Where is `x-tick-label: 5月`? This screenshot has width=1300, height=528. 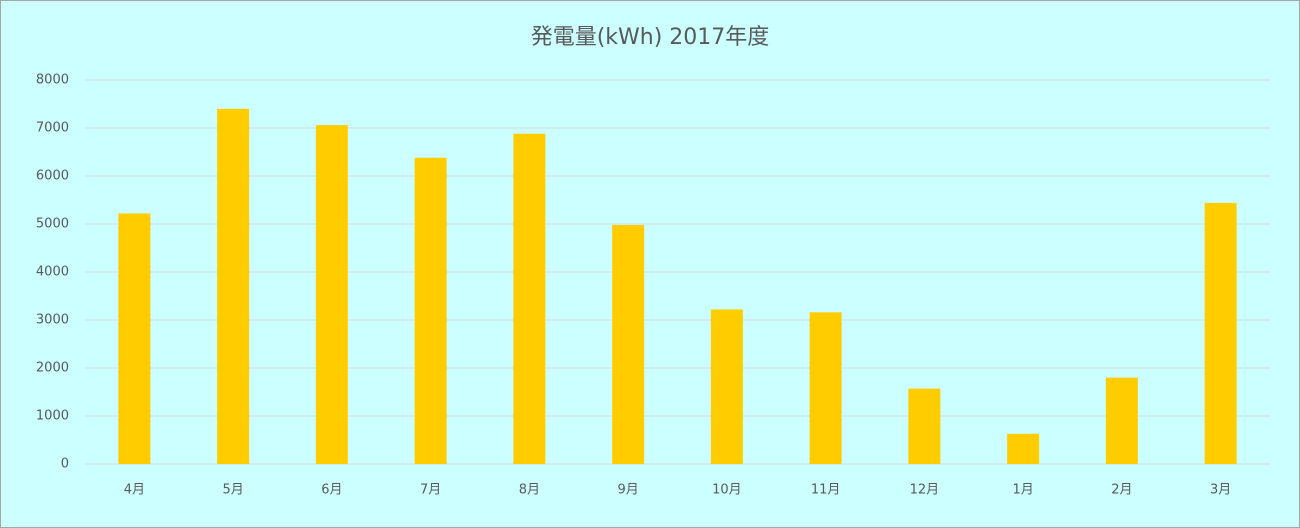
x-tick-label: 5月 is located at coordinates (232, 490).